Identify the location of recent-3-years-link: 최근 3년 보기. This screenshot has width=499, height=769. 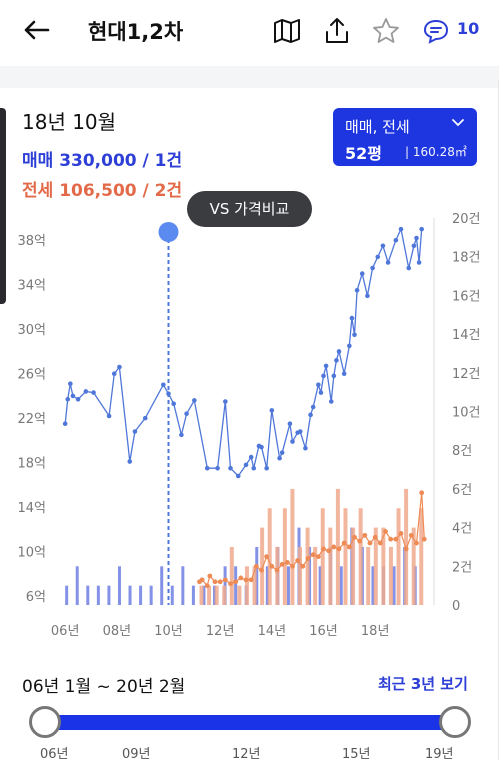
(423, 684).